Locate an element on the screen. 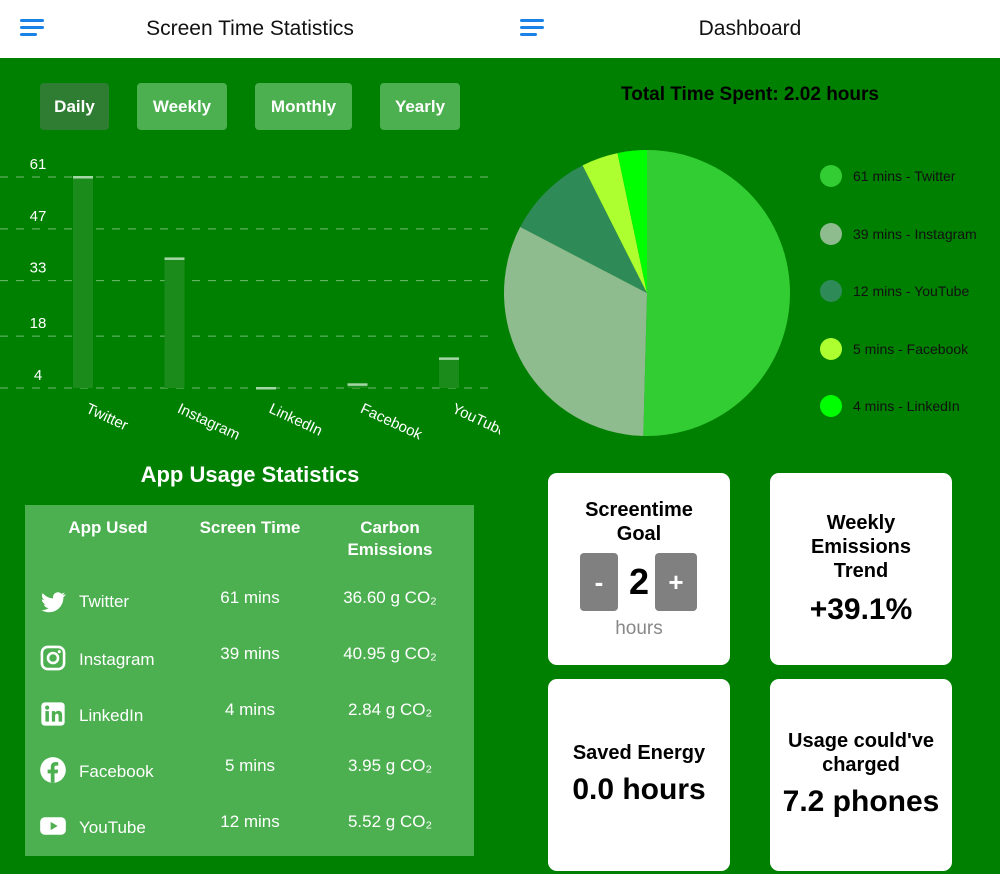 The image size is (1000, 874). screentime-goal-card: Screentime Goal - 2 + hours is located at coordinates (639, 569).